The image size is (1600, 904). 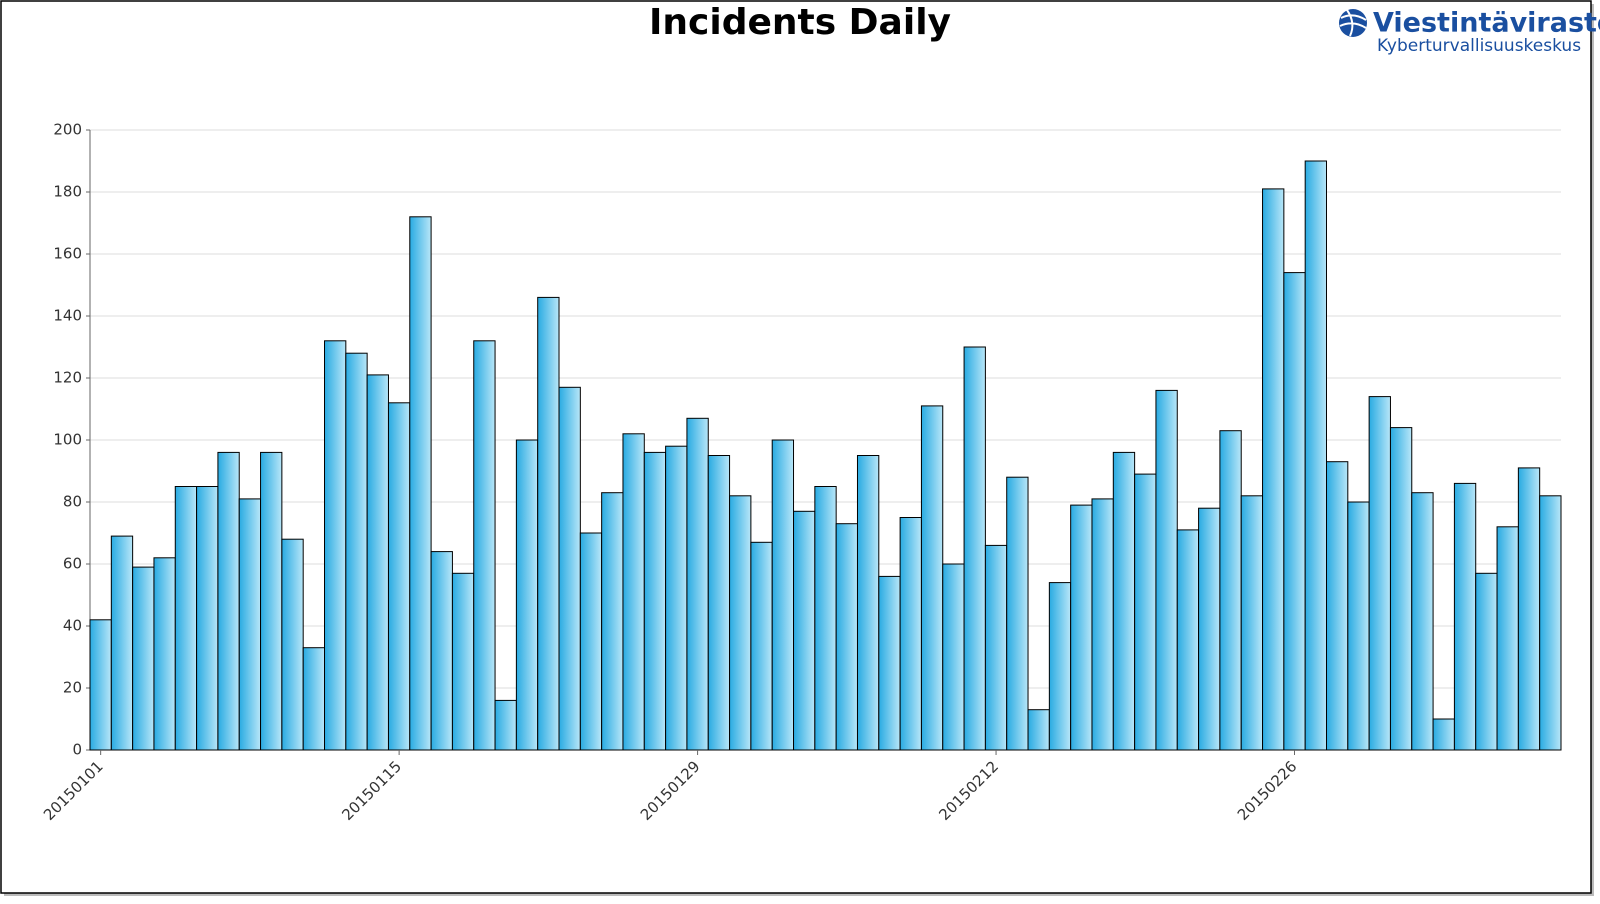 What do you see at coordinates (67, 130) in the screenshot?
I see `y-tick-label: 200` at bounding box center [67, 130].